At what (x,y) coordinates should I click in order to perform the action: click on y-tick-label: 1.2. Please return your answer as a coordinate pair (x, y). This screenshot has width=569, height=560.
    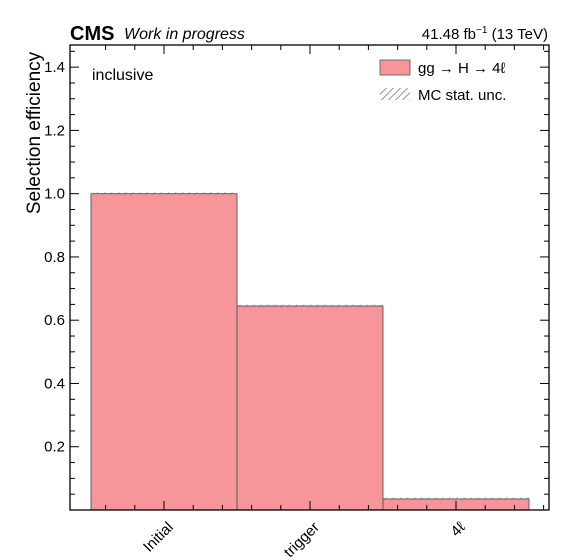
    Looking at the image, I should click on (54, 130).